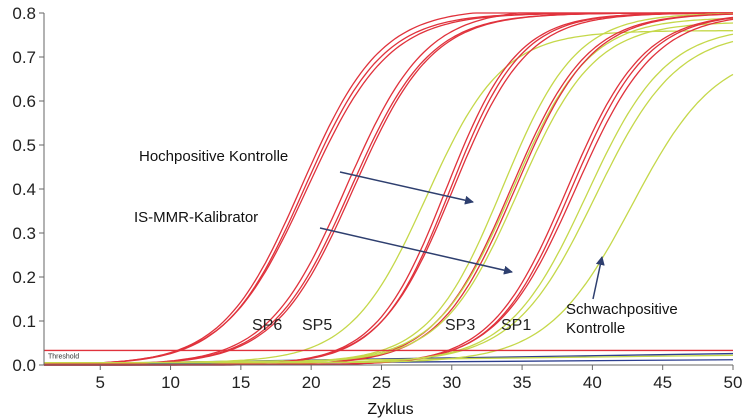 The height and width of the screenshot is (419, 746). Describe the element at coordinates (391, 325) in the screenshot. I see `curve-labels-group: SP6 SP5 SP3 SP1` at that location.